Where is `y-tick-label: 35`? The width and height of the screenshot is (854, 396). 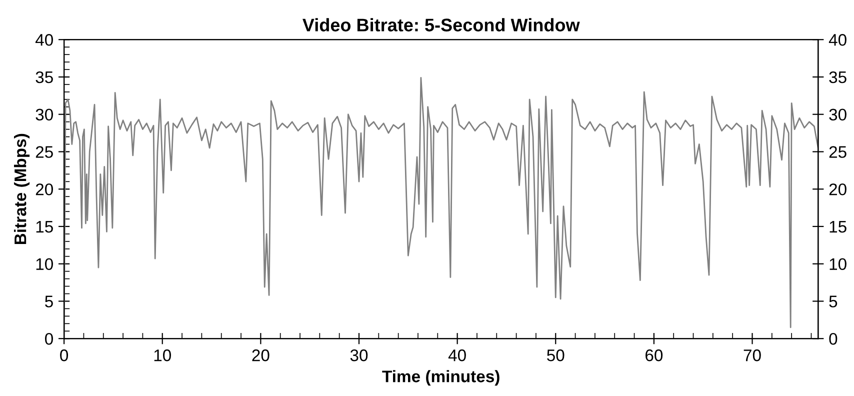 y-tick-label: 35 is located at coordinates (44, 77).